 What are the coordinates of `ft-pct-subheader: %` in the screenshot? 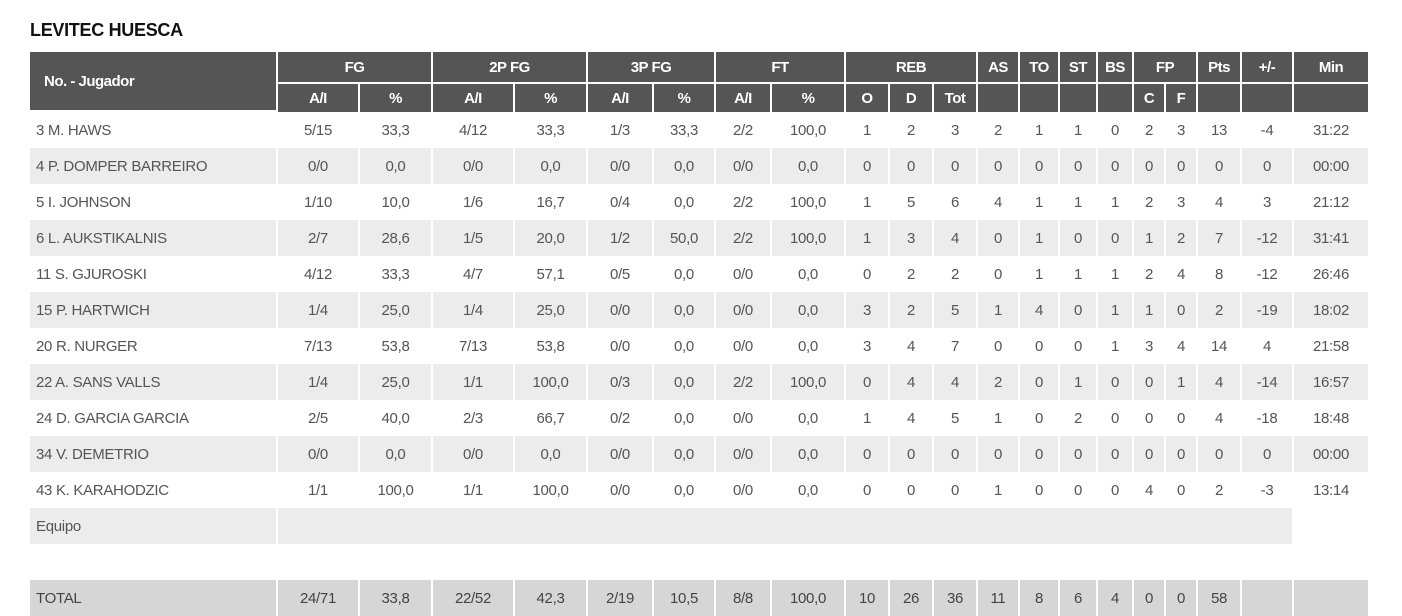 It's located at (808, 98).